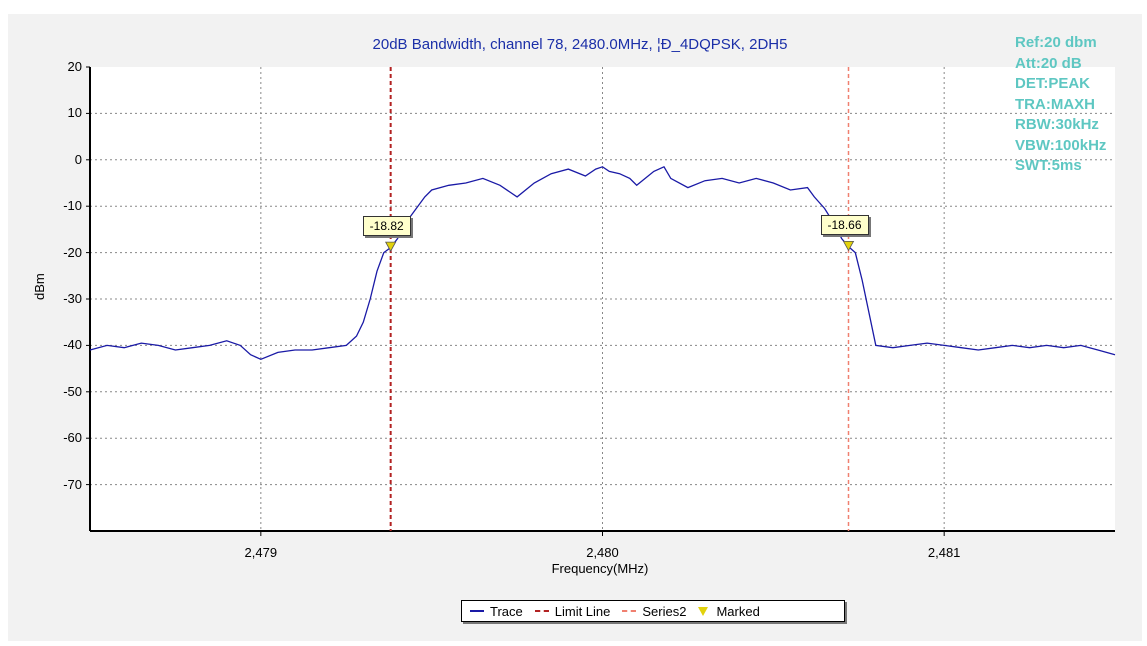 This screenshot has width=1147, height=646. I want to click on setting-vbw: VBW:100kHz, so click(1061, 145).